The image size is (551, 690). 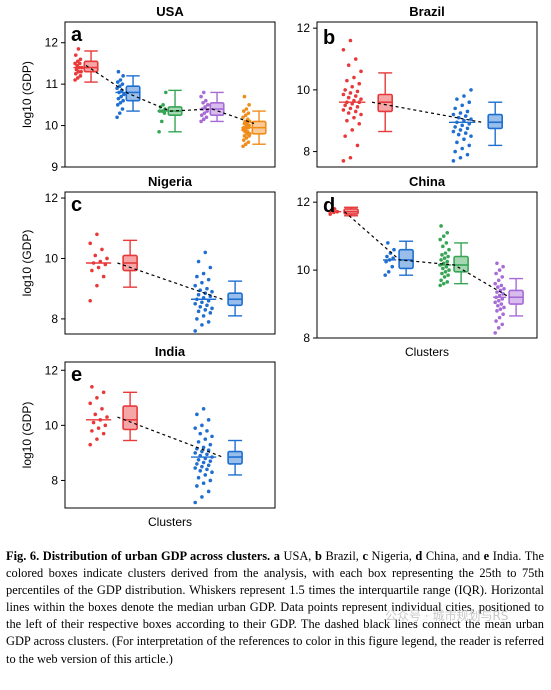 What do you see at coordinates (54, 167) in the screenshot?
I see `y-tick-label-a: 9` at bounding box center [54, 167].